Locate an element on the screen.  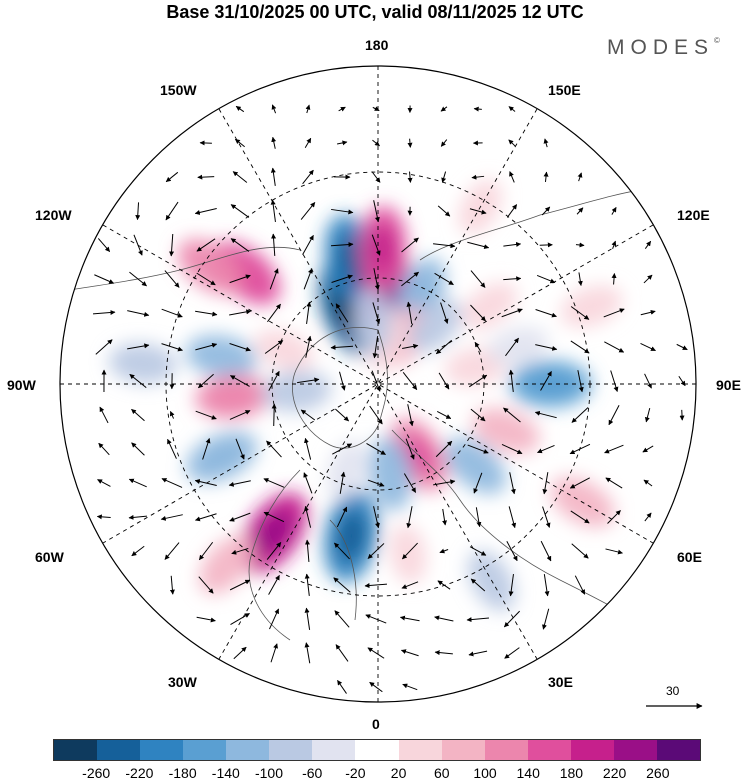
vector-scale-label: 30 is located at coordinates (673, 691).